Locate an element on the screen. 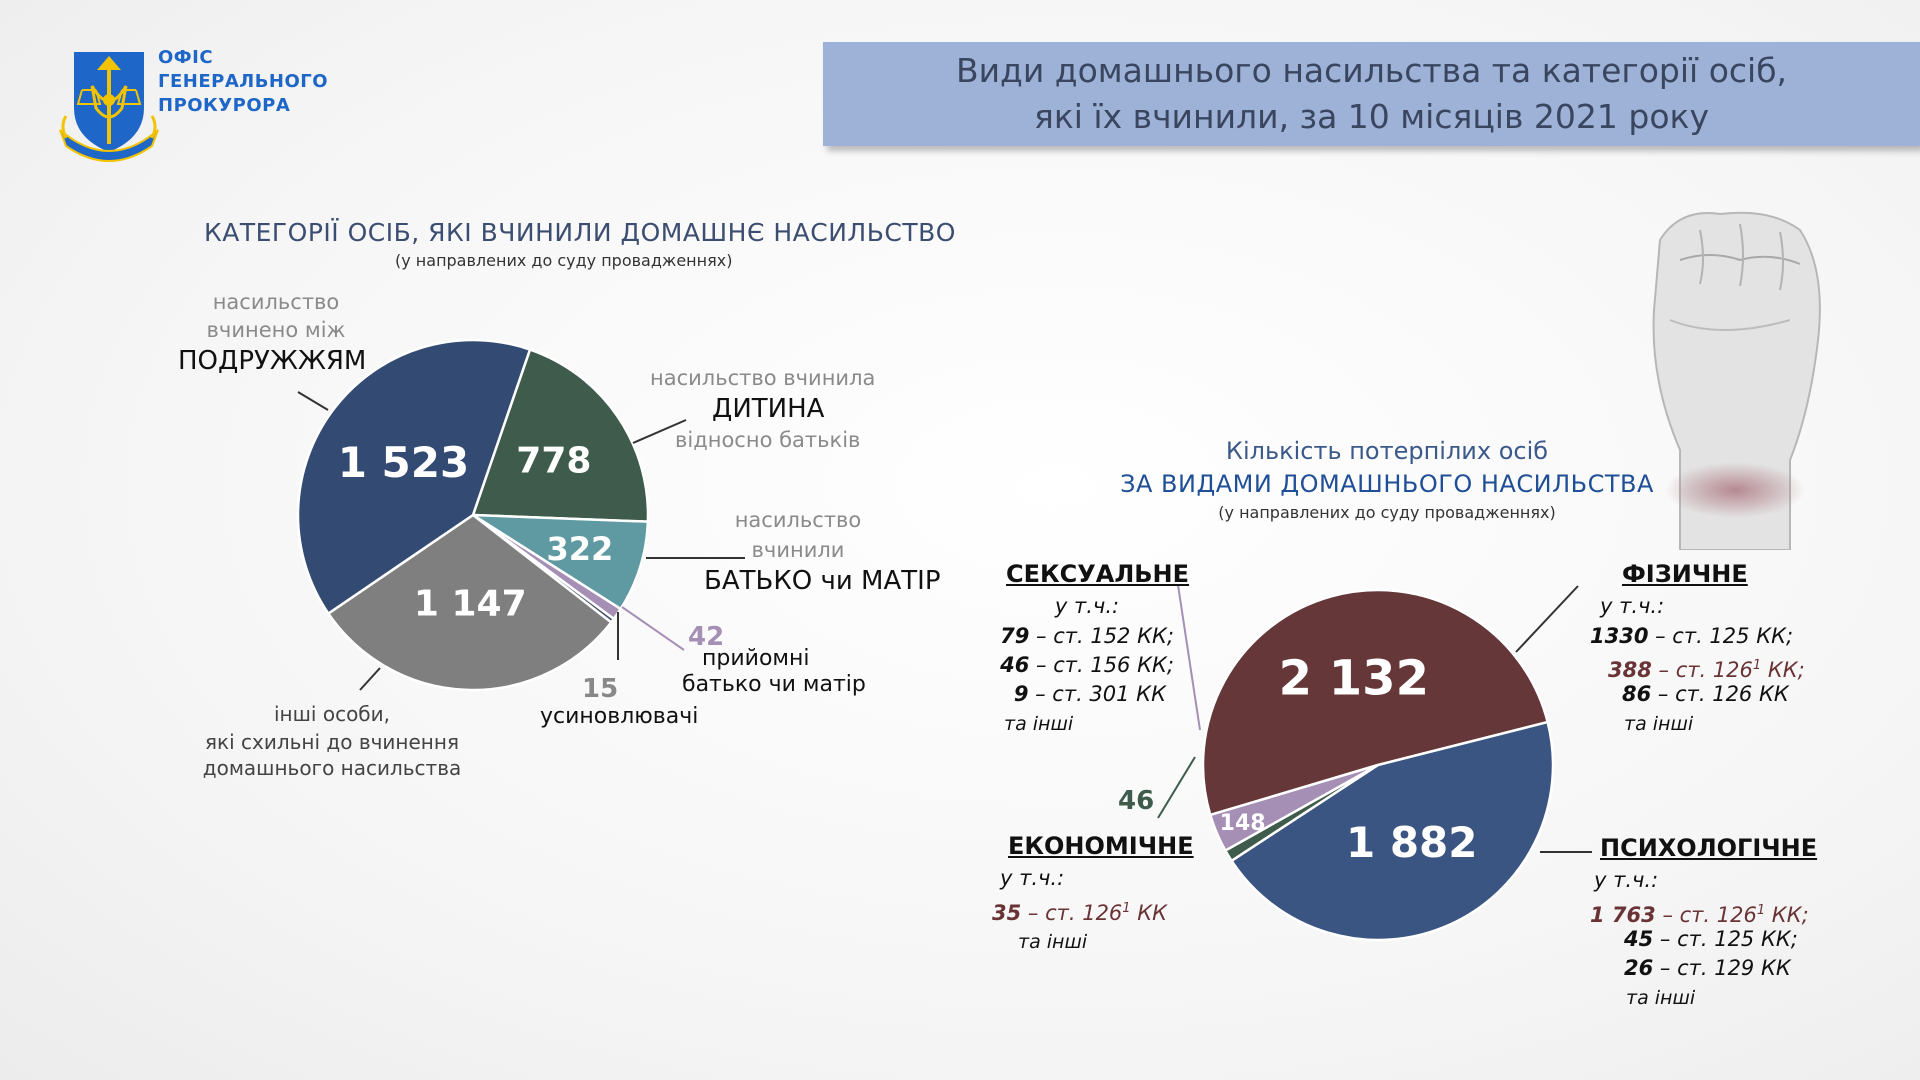  fist-illustration is located at coordinates (1735, 375).